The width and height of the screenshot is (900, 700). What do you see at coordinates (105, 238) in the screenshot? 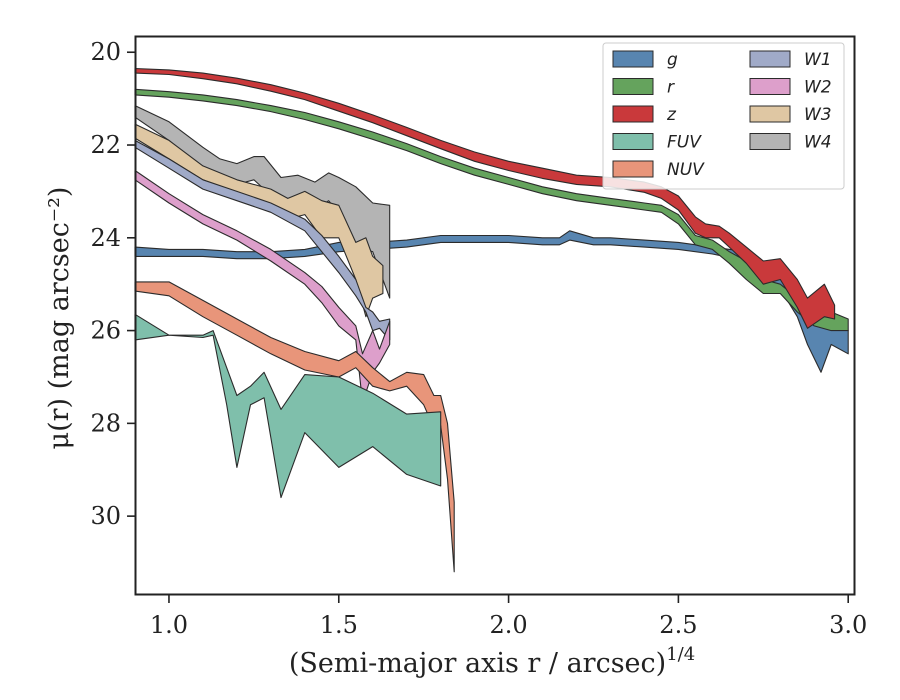
I see `y-tick-label: 24` at bounding box center [105, 238].